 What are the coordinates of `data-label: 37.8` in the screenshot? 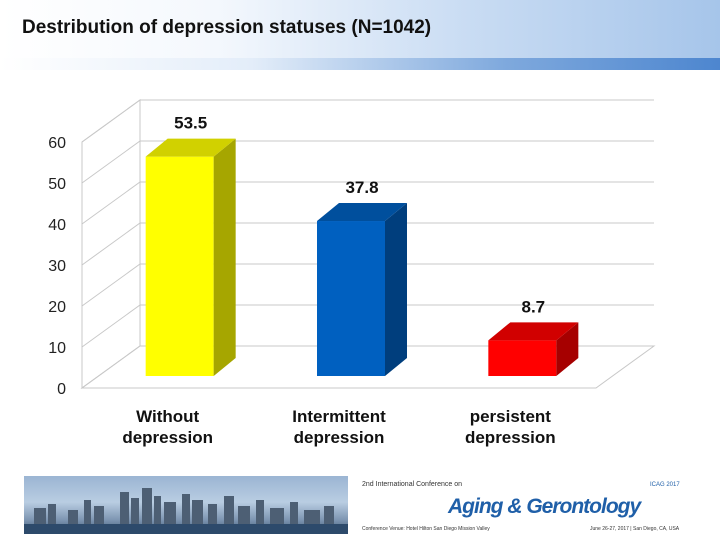 It's located at (361, 187).